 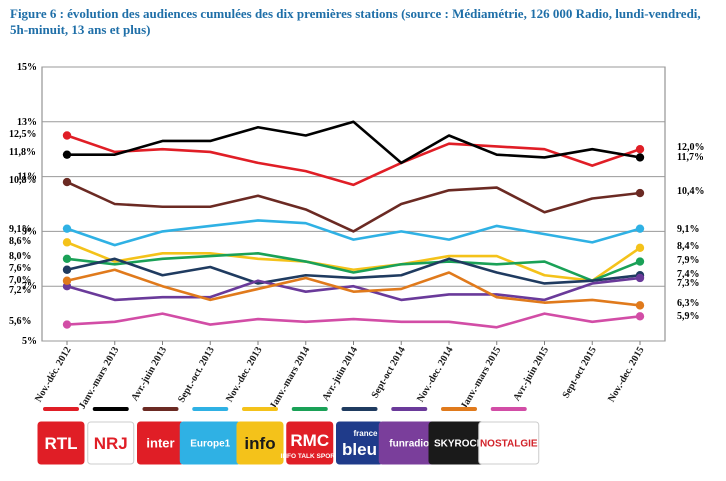 I want to click on logo-nostalgie: NOSTALGIE, so click(x=509, y=443).